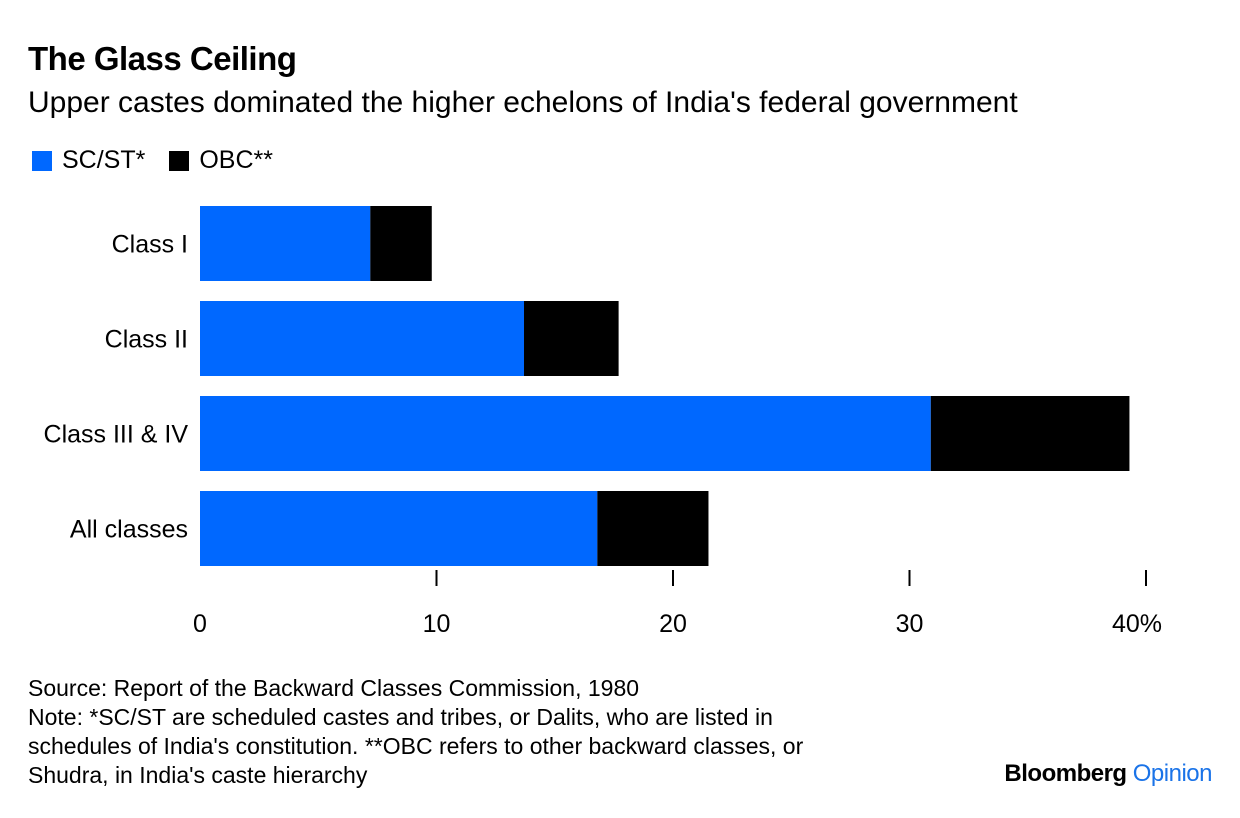 The width and height of the screenshot is (1240, 818). Describe the element at coordinates (129, 530) in the screenshot. I see `category-label-3: All classes` at that location.